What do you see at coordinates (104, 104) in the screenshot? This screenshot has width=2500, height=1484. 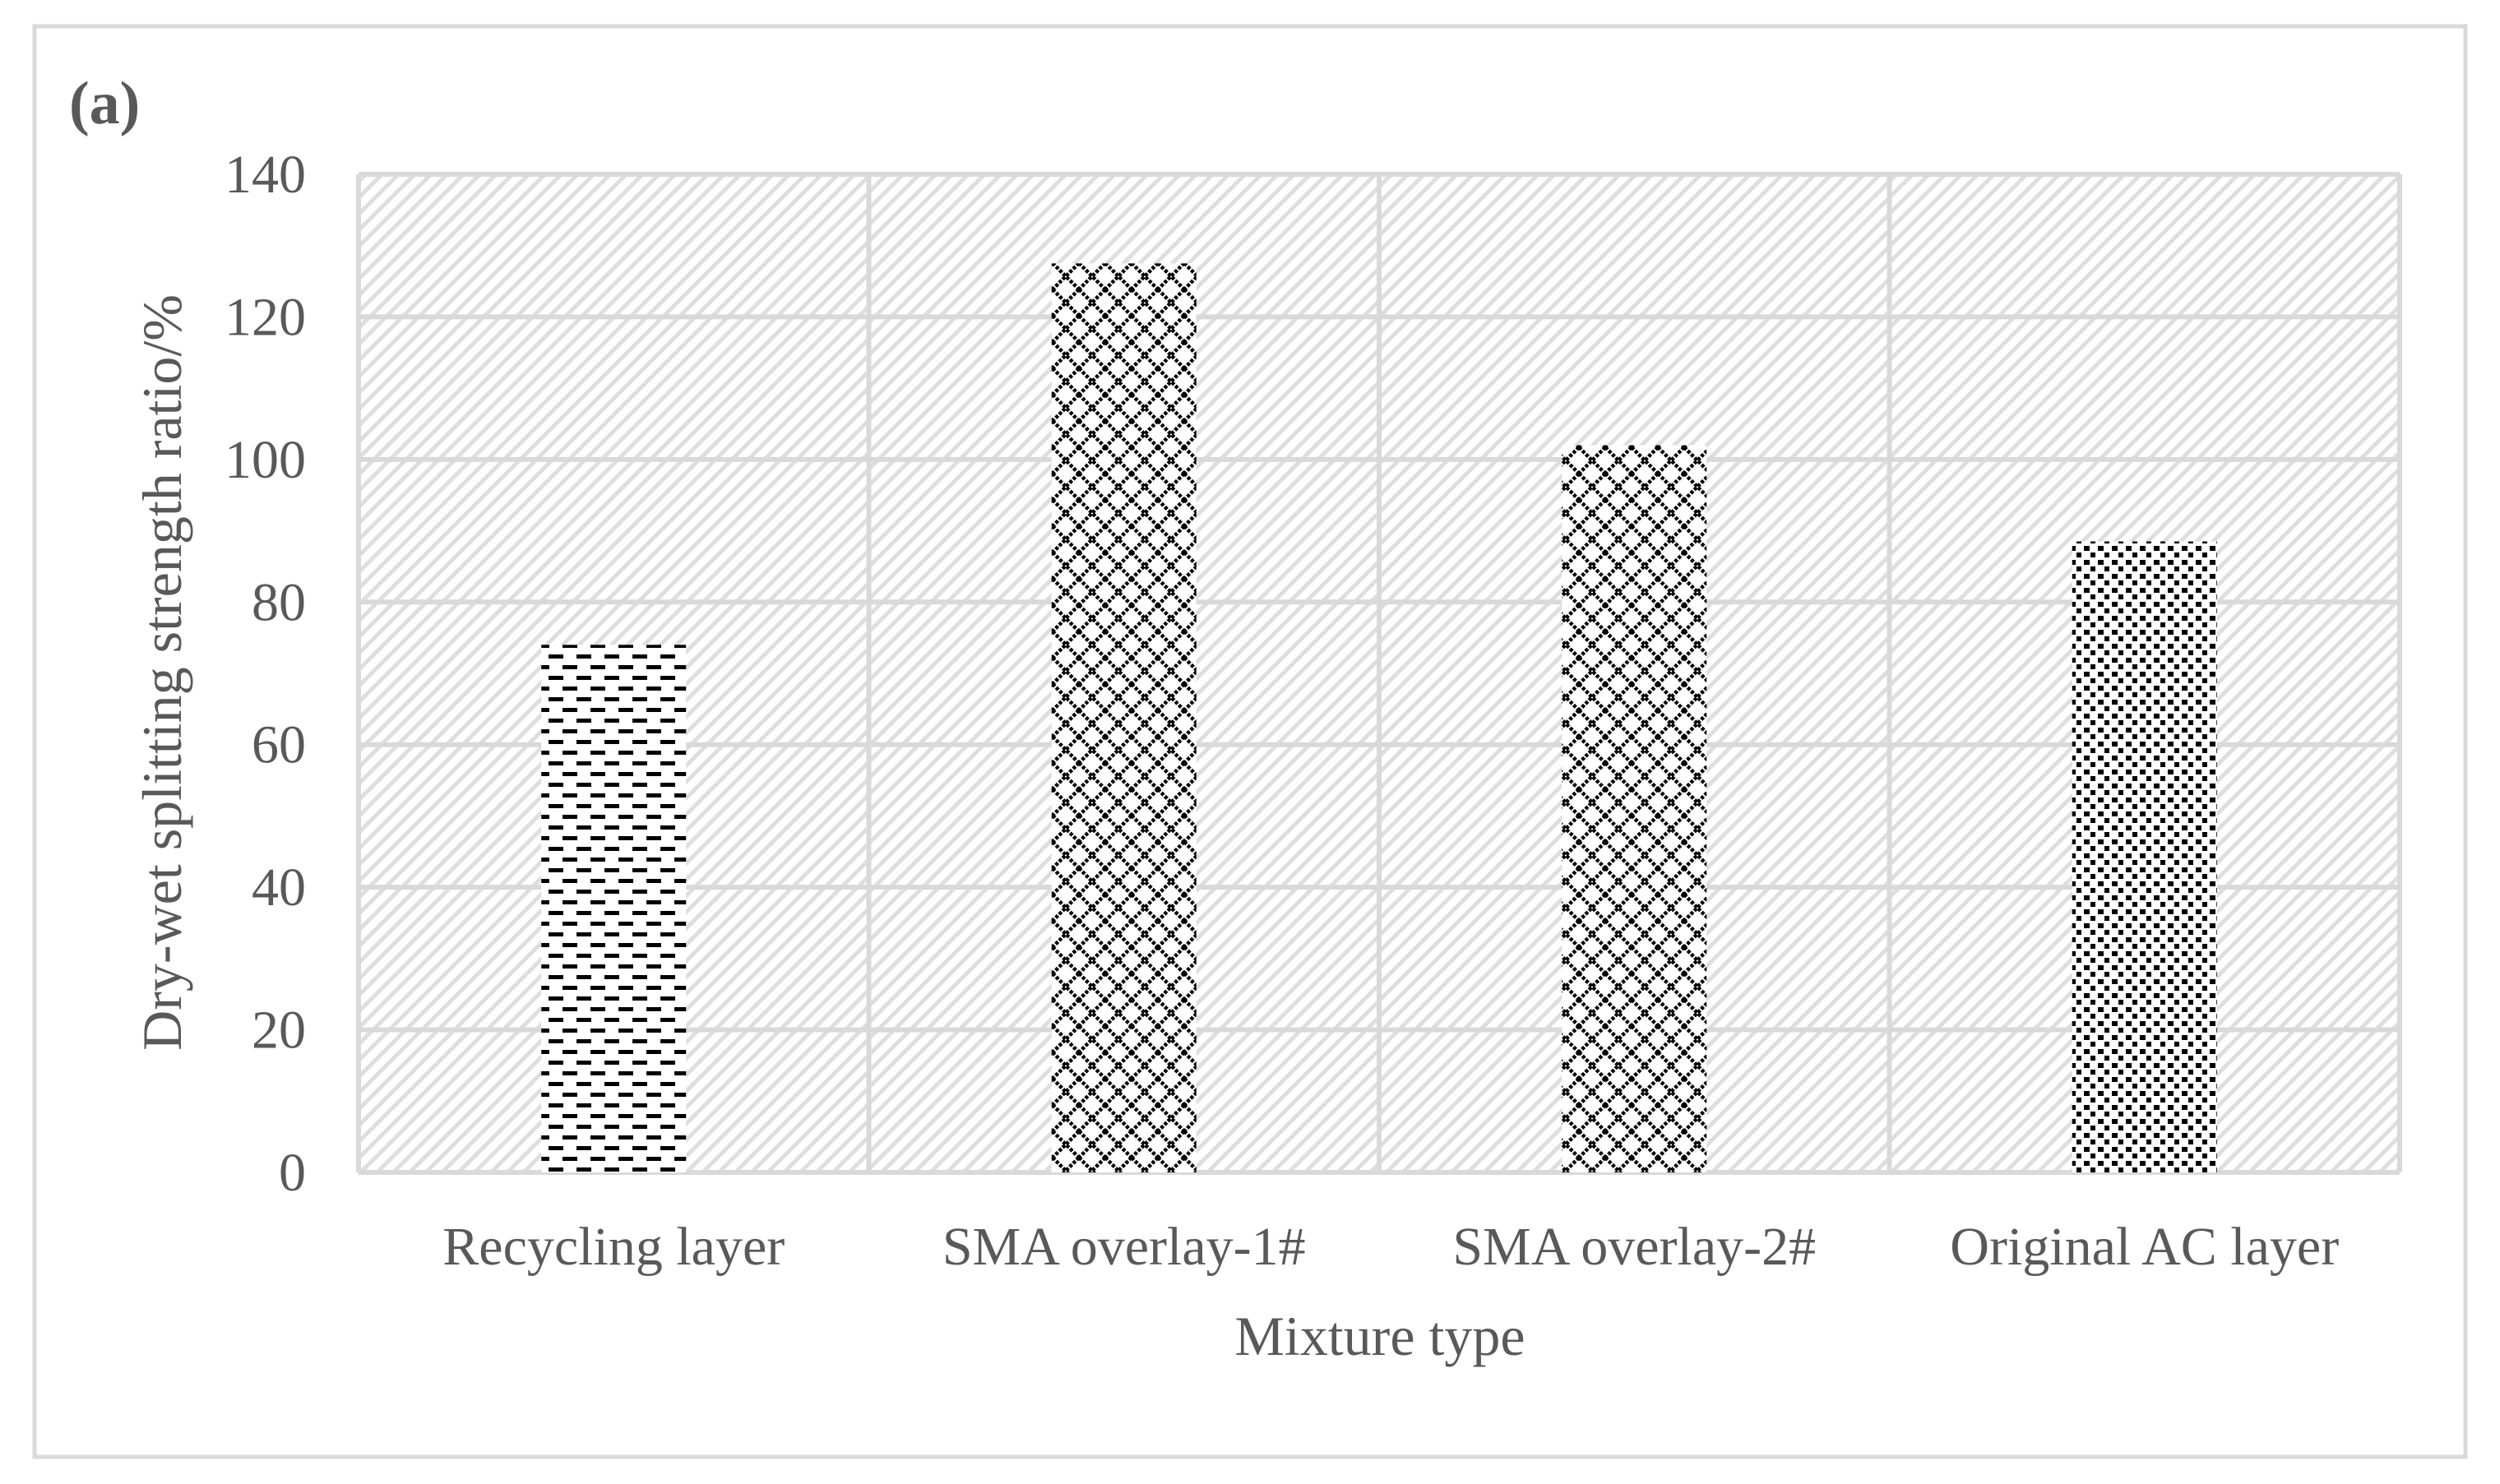 I see `panel-label: (a)` at bounding box center [104, 104].